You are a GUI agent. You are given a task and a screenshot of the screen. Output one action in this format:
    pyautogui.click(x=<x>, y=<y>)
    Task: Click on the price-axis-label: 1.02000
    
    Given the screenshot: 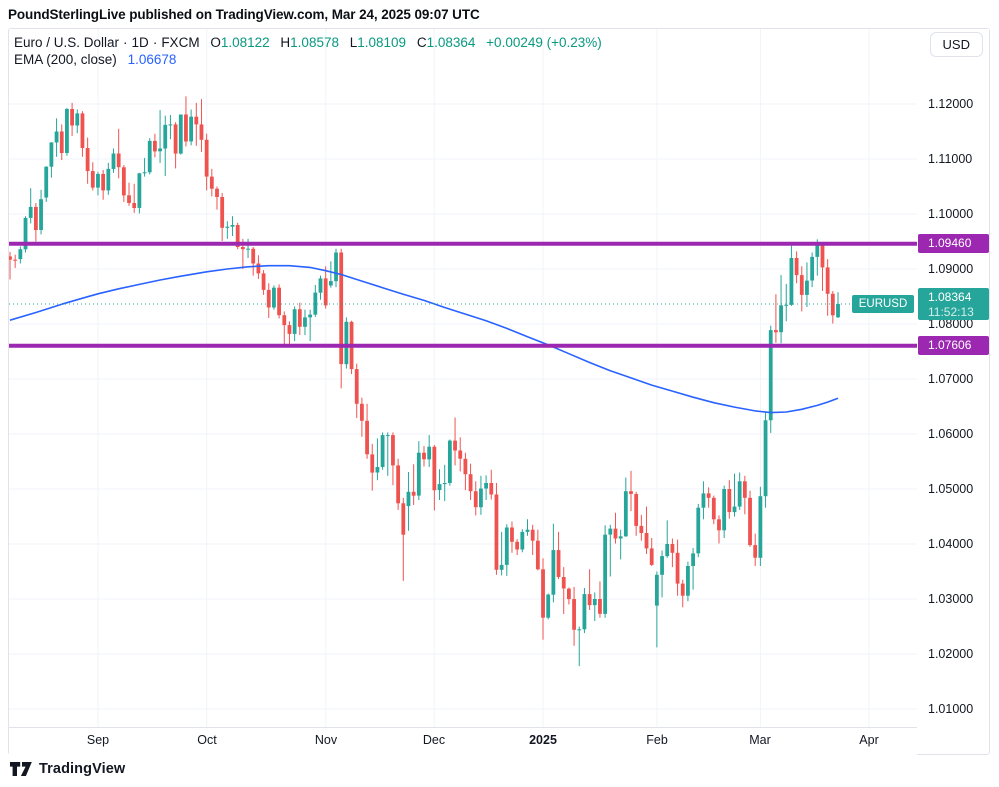 What is the action you would take?
    pyautogui.click(x=951, y=654)
    